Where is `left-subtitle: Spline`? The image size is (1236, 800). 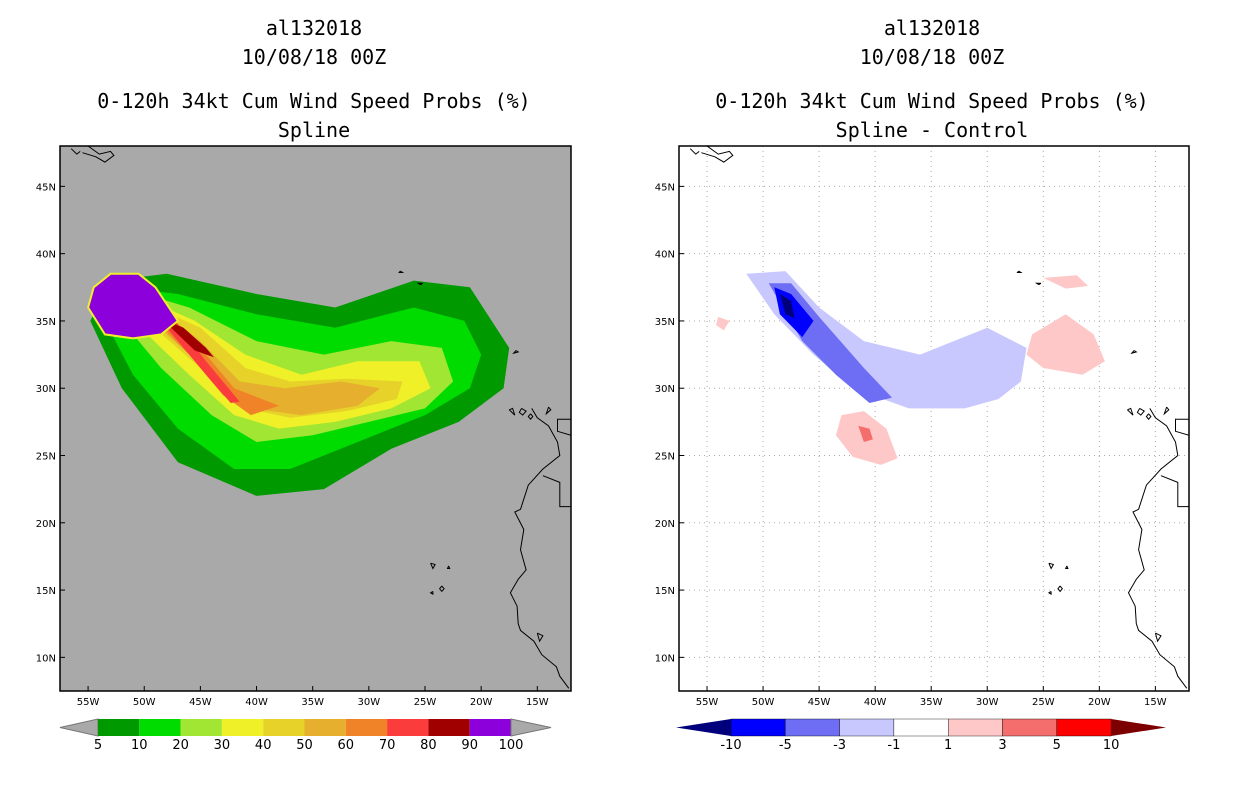
left-subtitle: Spline is located at coordinates (314, 130).